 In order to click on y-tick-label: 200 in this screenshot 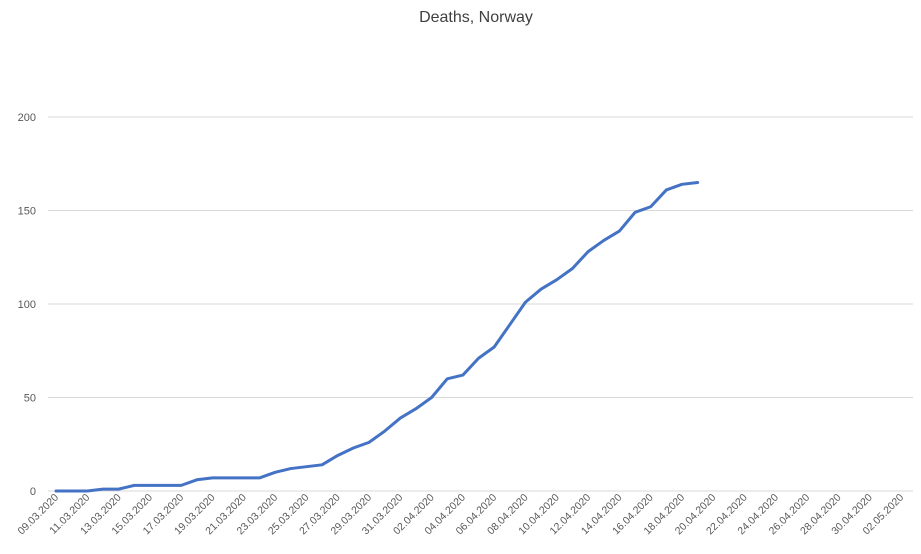, I will do `click(27, 118)`.